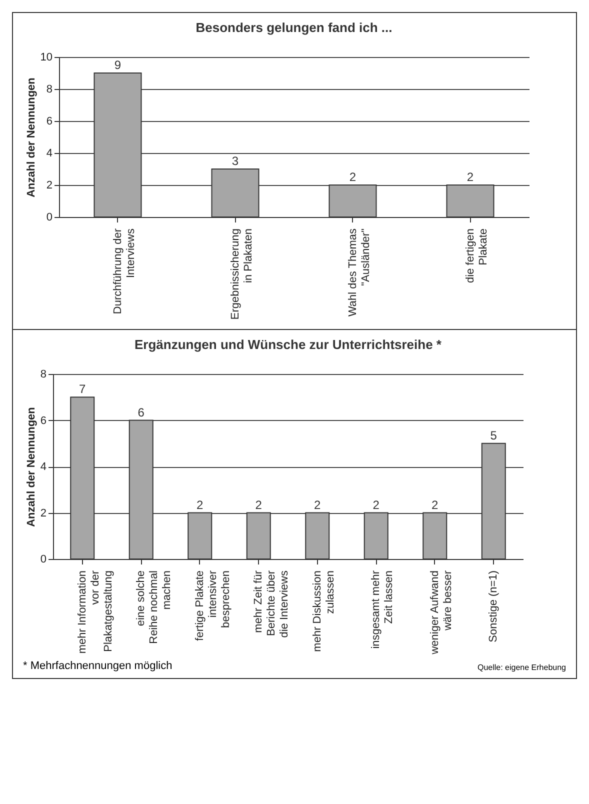  I want to click on source-note: Quelle: eigene Erhebung, so click(521, 667).